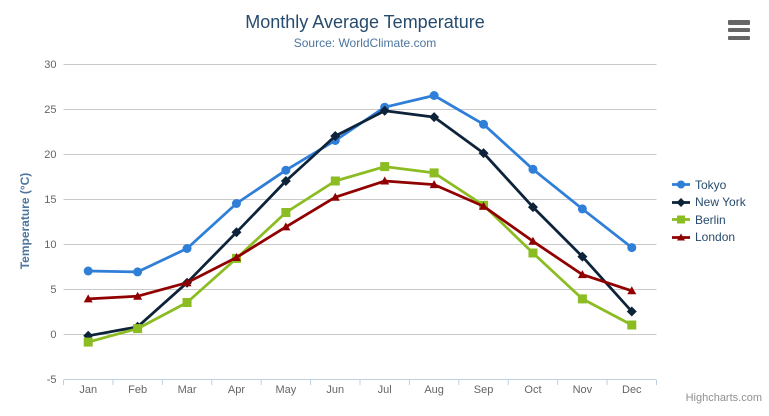 This screenshot has width=769, height=416. I want to click on chart-subtitle: Source: WorldClimate.com, so click(365, 43).